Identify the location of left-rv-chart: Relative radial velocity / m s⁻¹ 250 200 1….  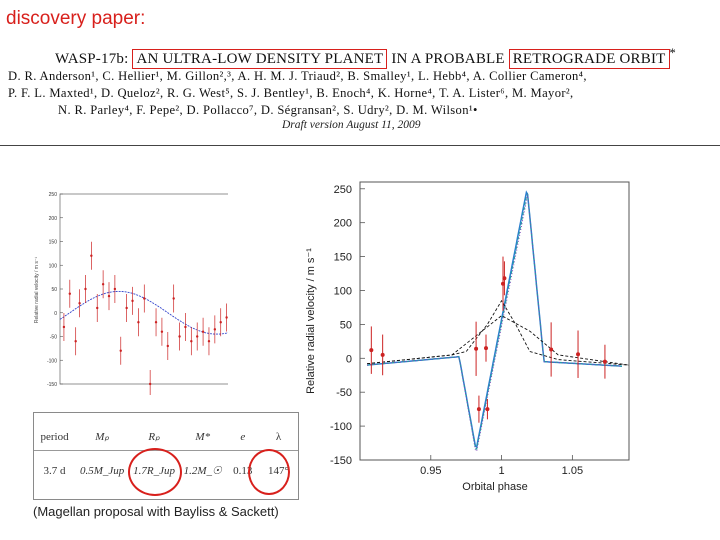
(131, 293).